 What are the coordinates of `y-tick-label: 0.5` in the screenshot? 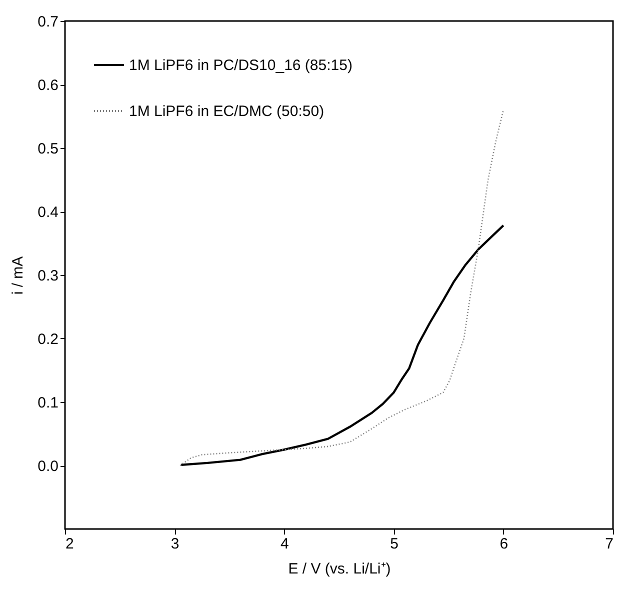 It's located at (48, 149).